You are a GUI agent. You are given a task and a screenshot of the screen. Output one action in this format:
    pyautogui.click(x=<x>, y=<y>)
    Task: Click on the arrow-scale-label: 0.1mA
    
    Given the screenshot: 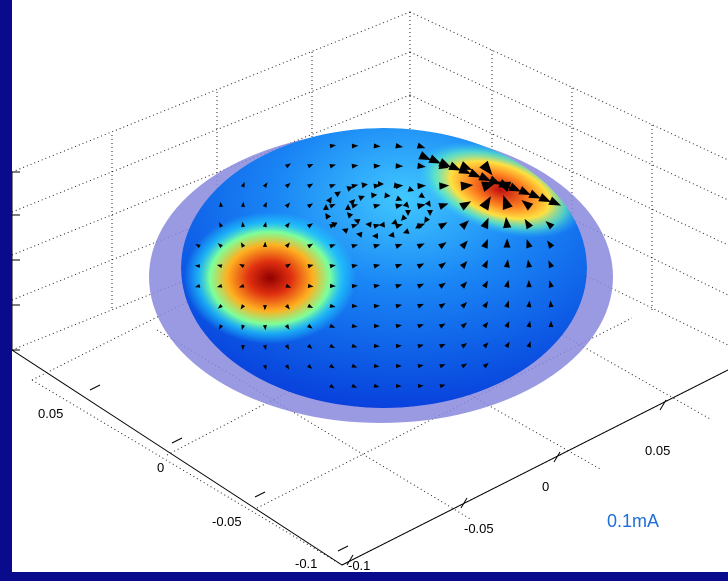 What is the action you would take?
    pyautogui.click(x=633, y=521)
    